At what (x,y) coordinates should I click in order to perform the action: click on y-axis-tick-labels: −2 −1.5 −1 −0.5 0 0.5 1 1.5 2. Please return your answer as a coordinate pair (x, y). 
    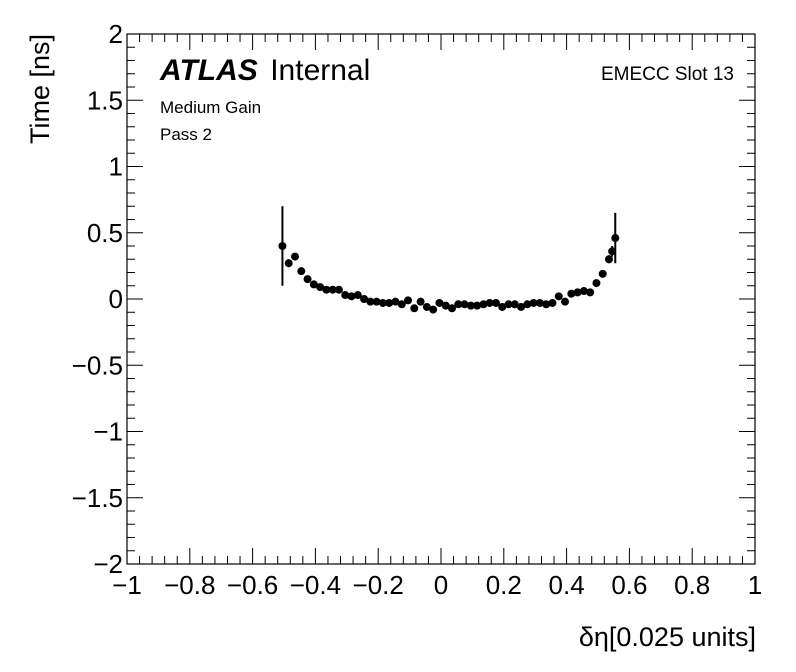
    Looking at the image, I should click on (97, 299).